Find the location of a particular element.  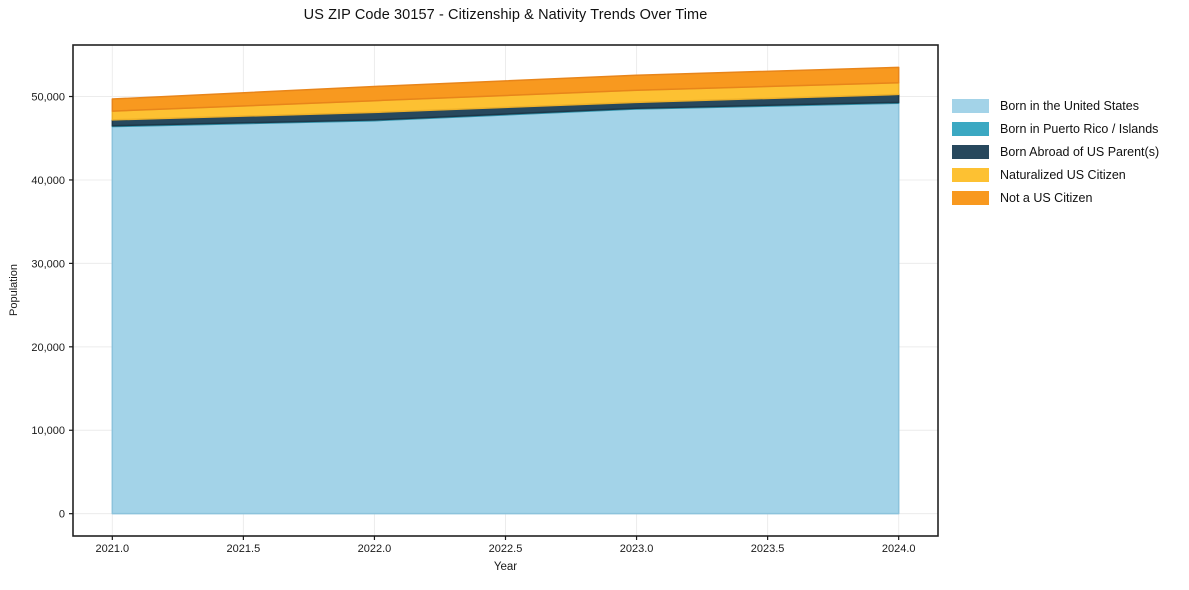

area-not-a-us-citizen is located at coordinates (505, 89).